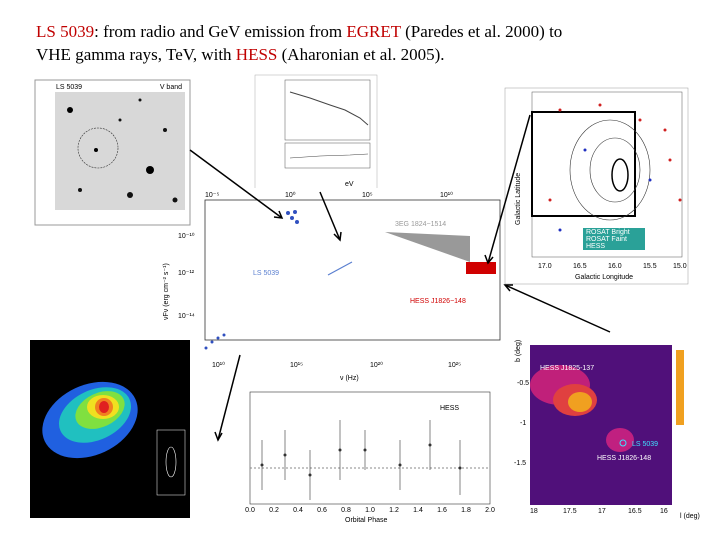  I want to click on xray-x-tick: 15.5, so click(650, 266).